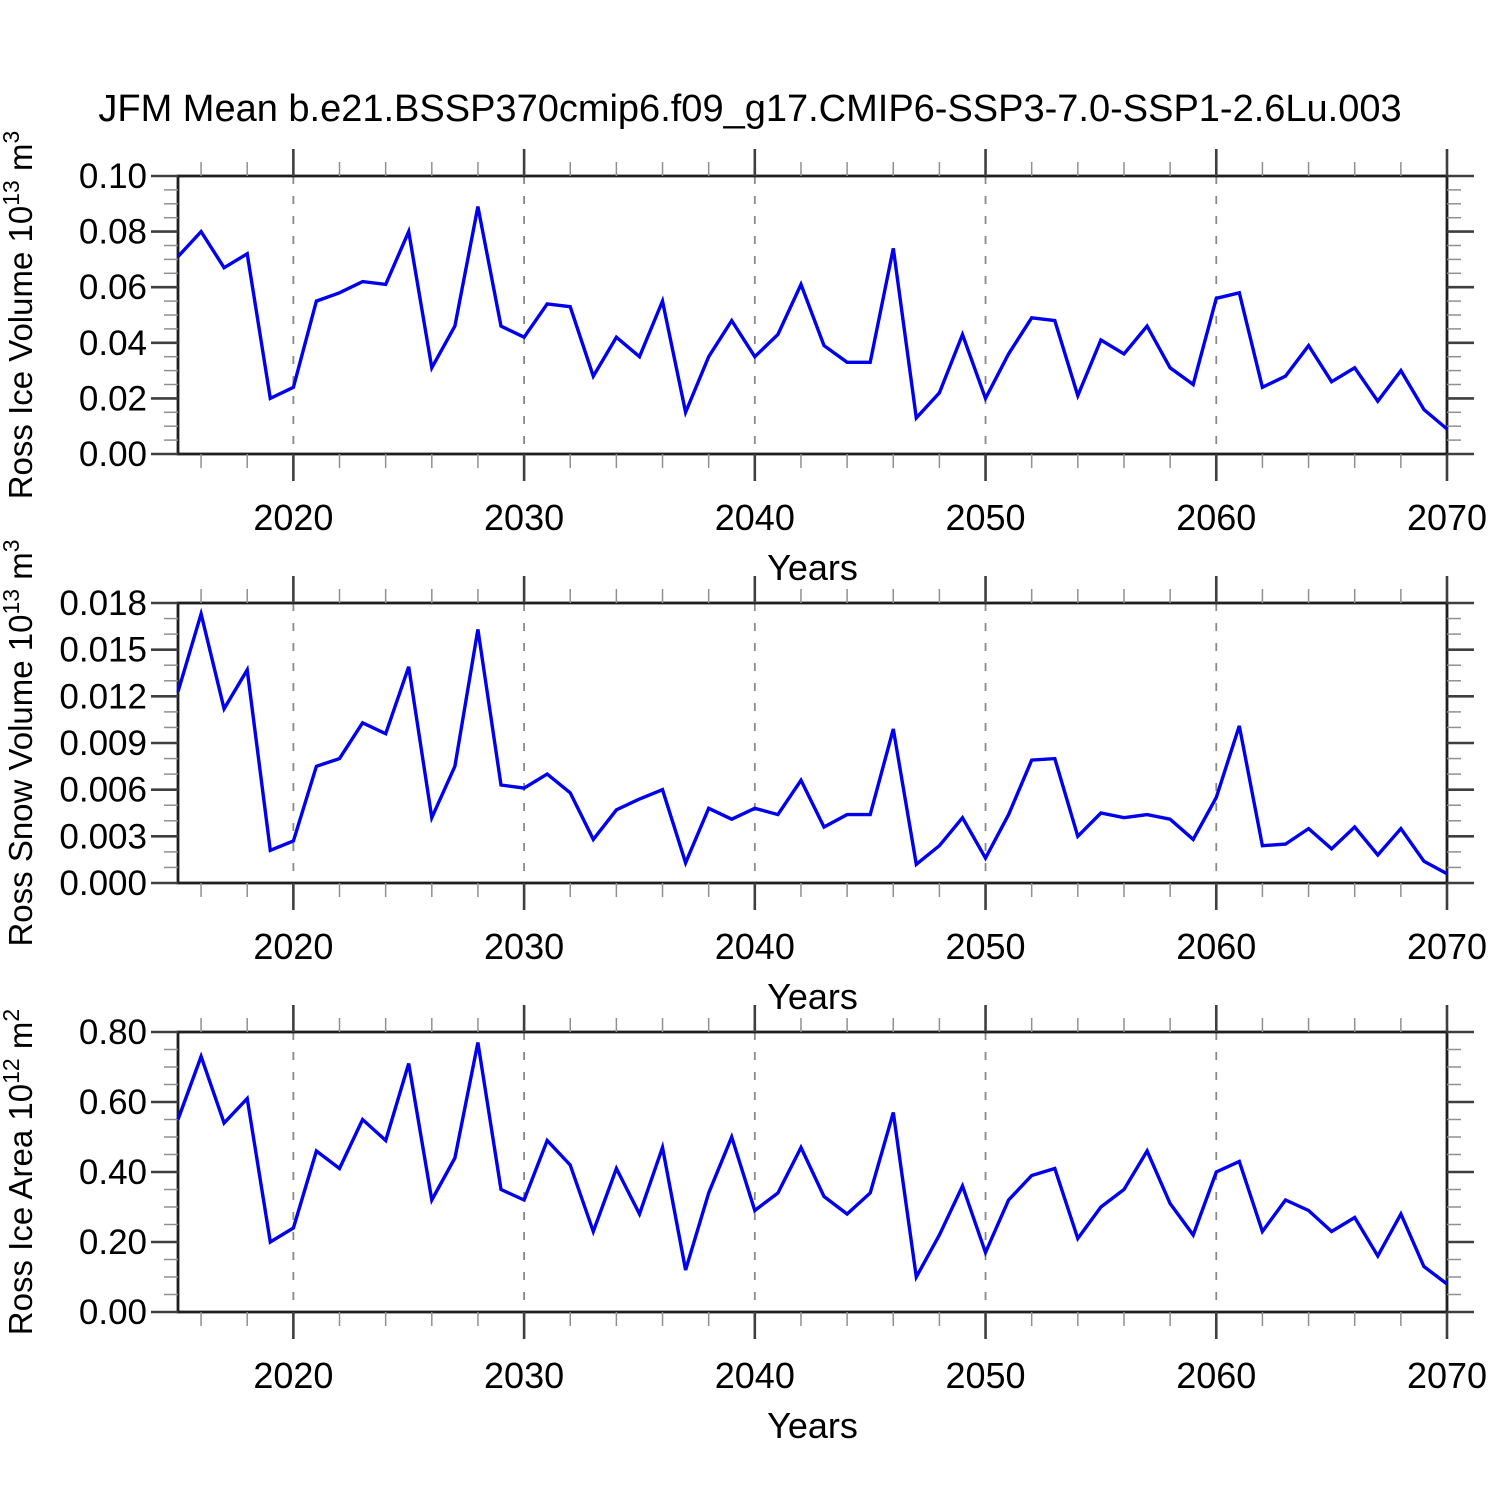  I want to click on y-tick-label: 0.60, so click(113, 1102).